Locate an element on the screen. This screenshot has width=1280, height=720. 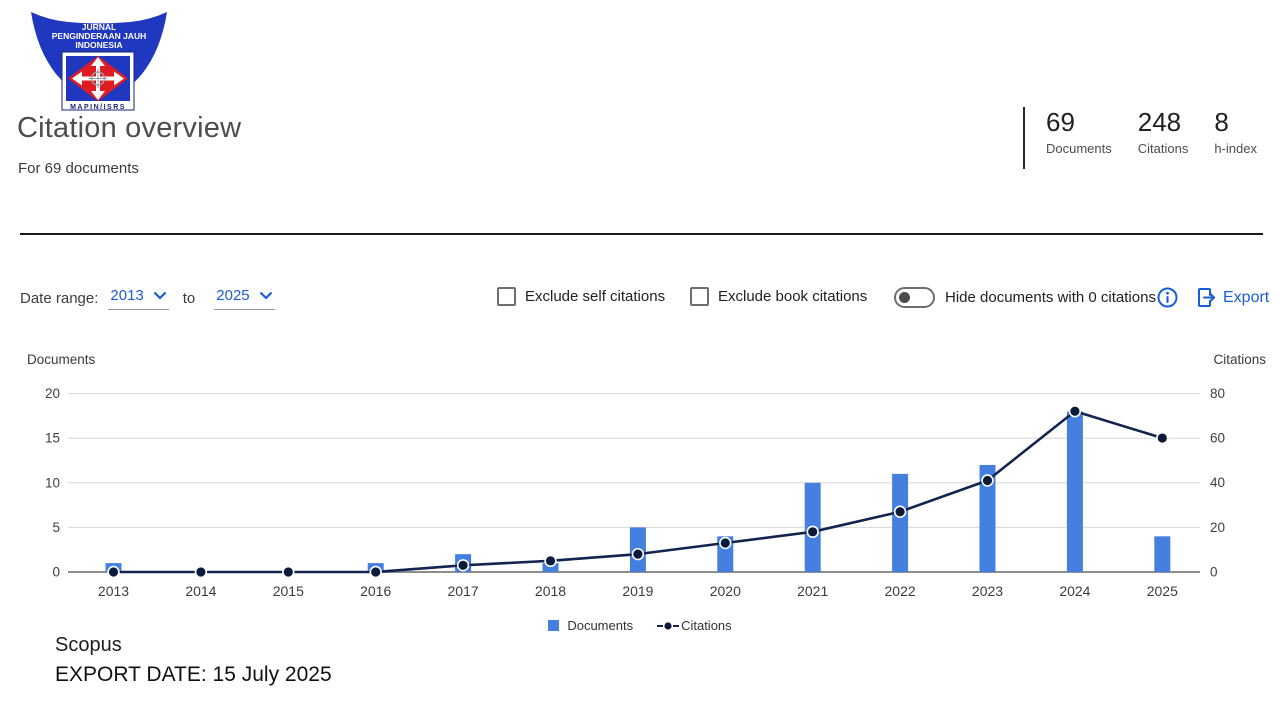
export-icon is located at coordinates (1206, 297).